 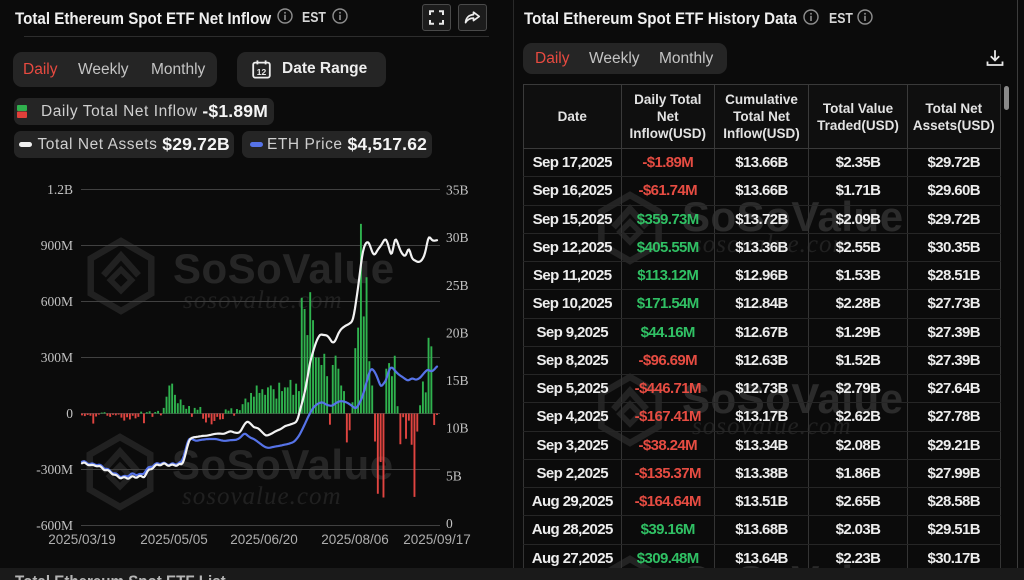 What do you see at coordinates (57, 245) in the screenshot?
I see `svg-text: 900M` at bounding box center [57, 245].